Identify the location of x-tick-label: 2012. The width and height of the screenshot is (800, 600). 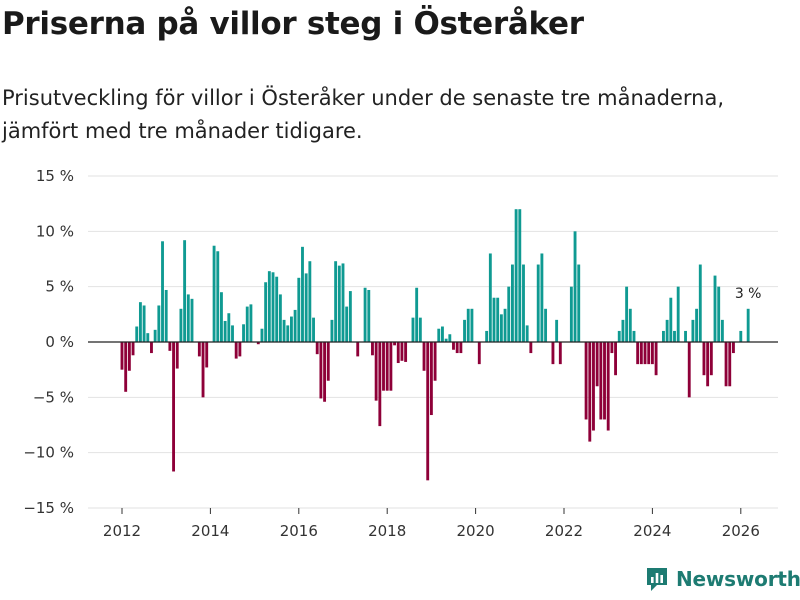
(122, 531).